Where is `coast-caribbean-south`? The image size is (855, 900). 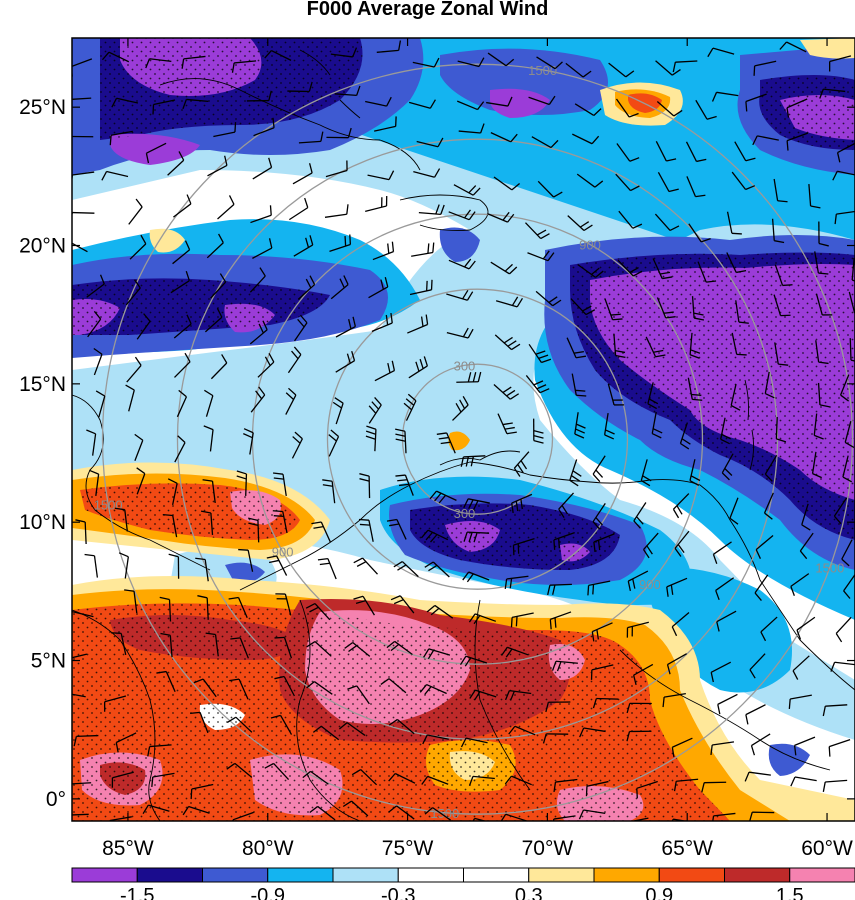 coast-caribbean-south is located at coordinates (480, 458).